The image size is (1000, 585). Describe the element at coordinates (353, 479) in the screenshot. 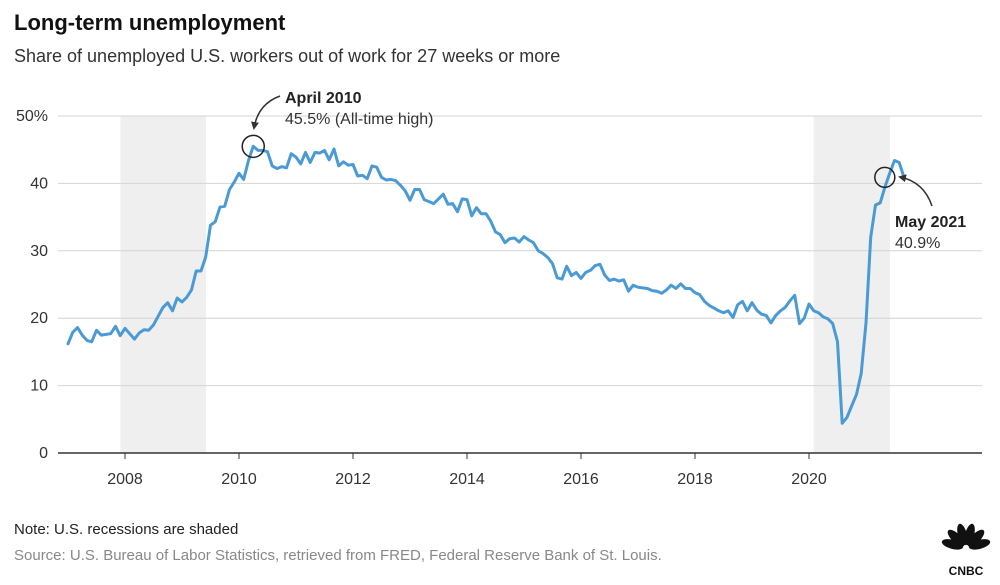

I see `x-tick-label-2012: 2012` at that location.